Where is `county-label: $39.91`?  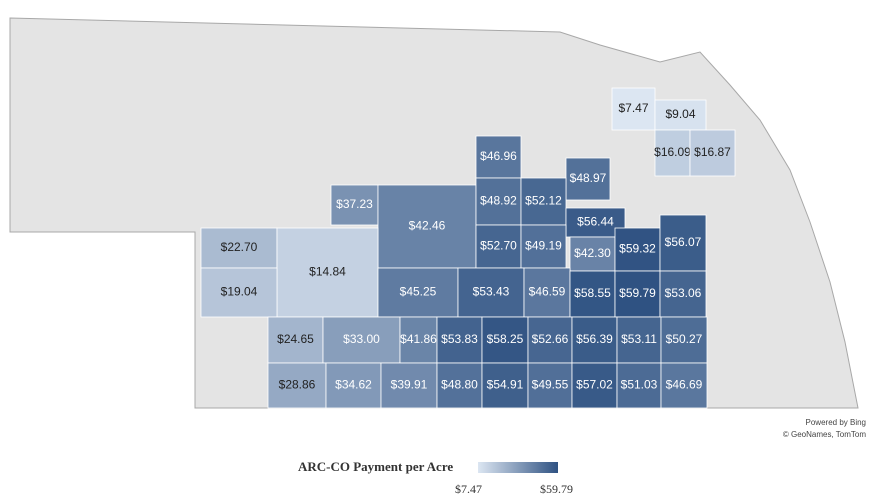
county-label: $39.91 is located at coordinates (409, 385).